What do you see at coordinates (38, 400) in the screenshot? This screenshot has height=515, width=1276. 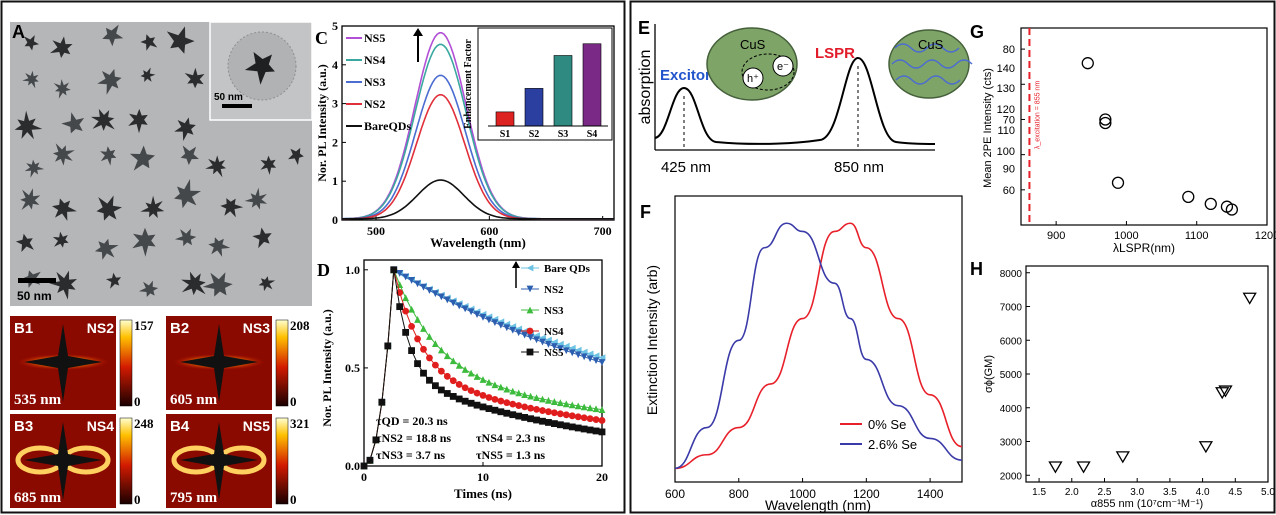 I see `excitation-wavelength: 535 nm` at bounding box center [38, 400].